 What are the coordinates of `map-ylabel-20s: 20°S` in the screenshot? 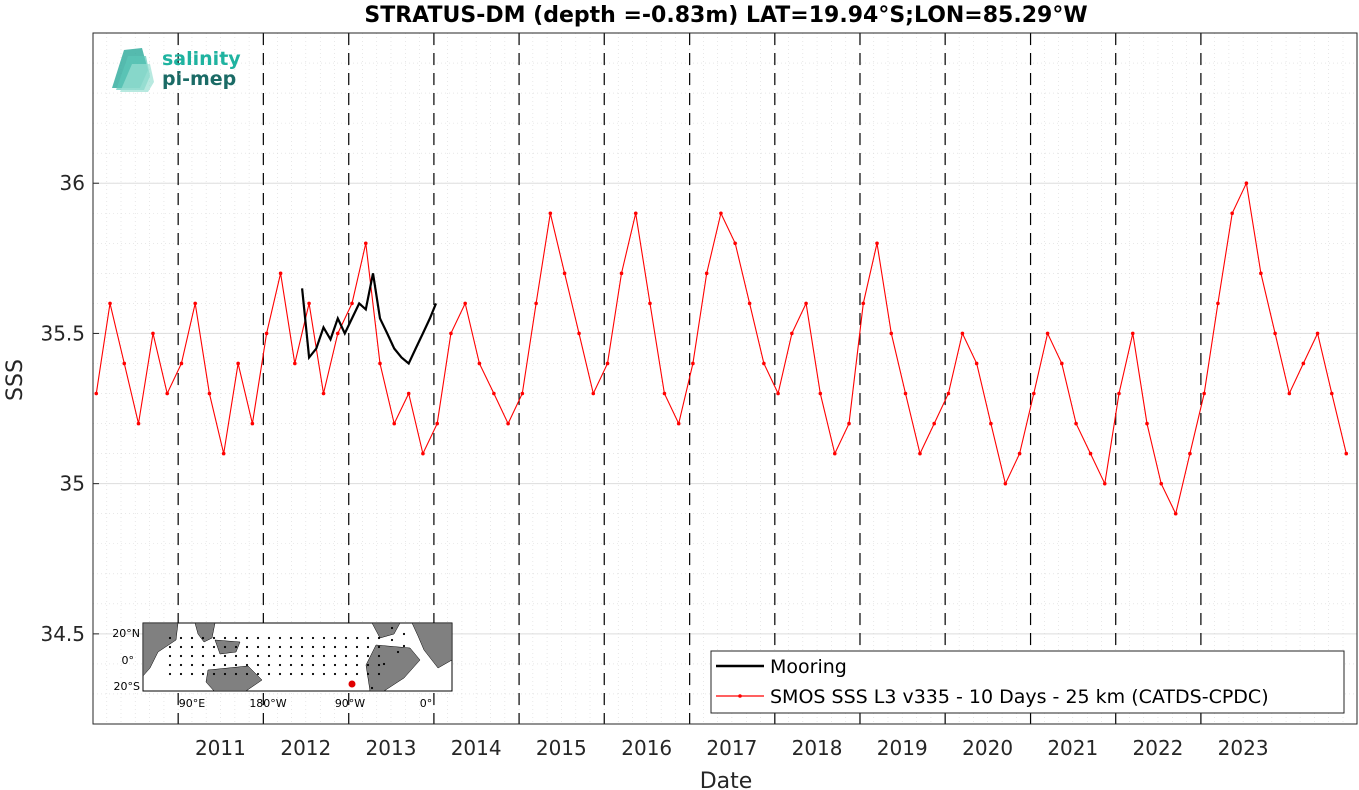 It's located at (127, 686).